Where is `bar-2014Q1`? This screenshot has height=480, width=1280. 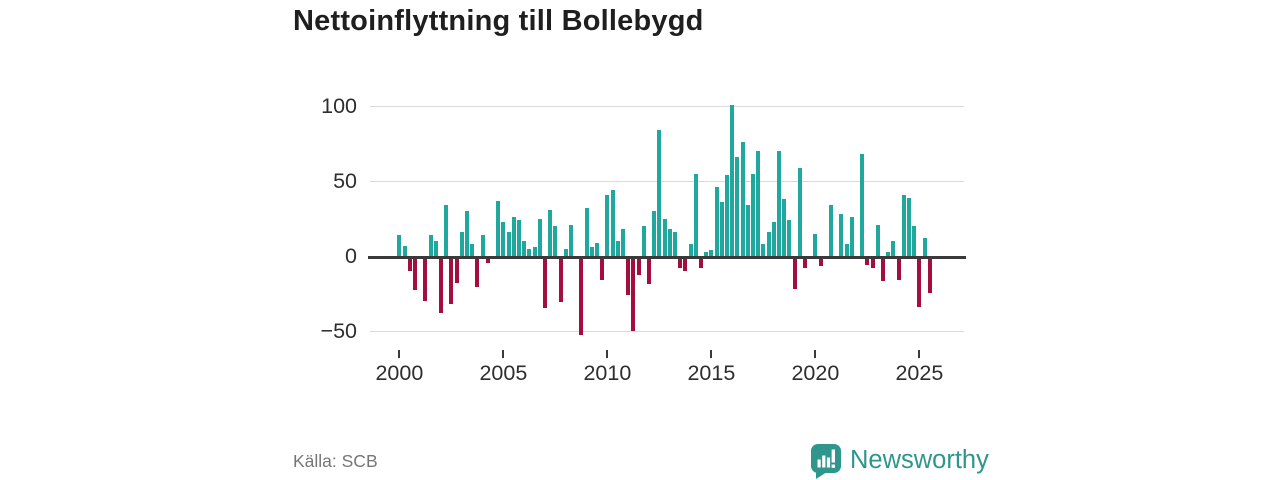
bar-2014Q1 is located at coordinates (690, 250).